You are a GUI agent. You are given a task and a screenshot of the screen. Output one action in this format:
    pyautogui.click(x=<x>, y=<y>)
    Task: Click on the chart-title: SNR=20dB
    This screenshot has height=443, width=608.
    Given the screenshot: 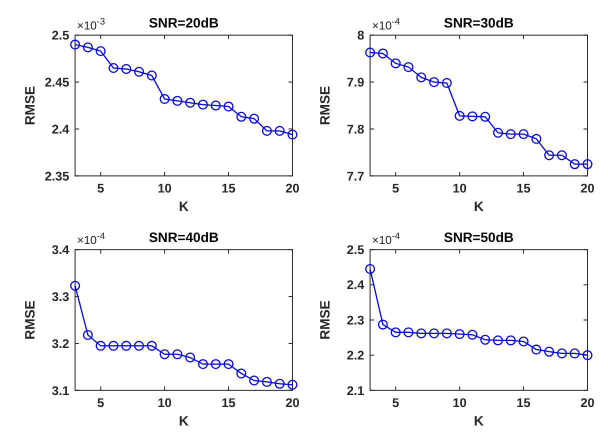 What is the action you would take?
    pyautogui.click(x=183, y=22)
    